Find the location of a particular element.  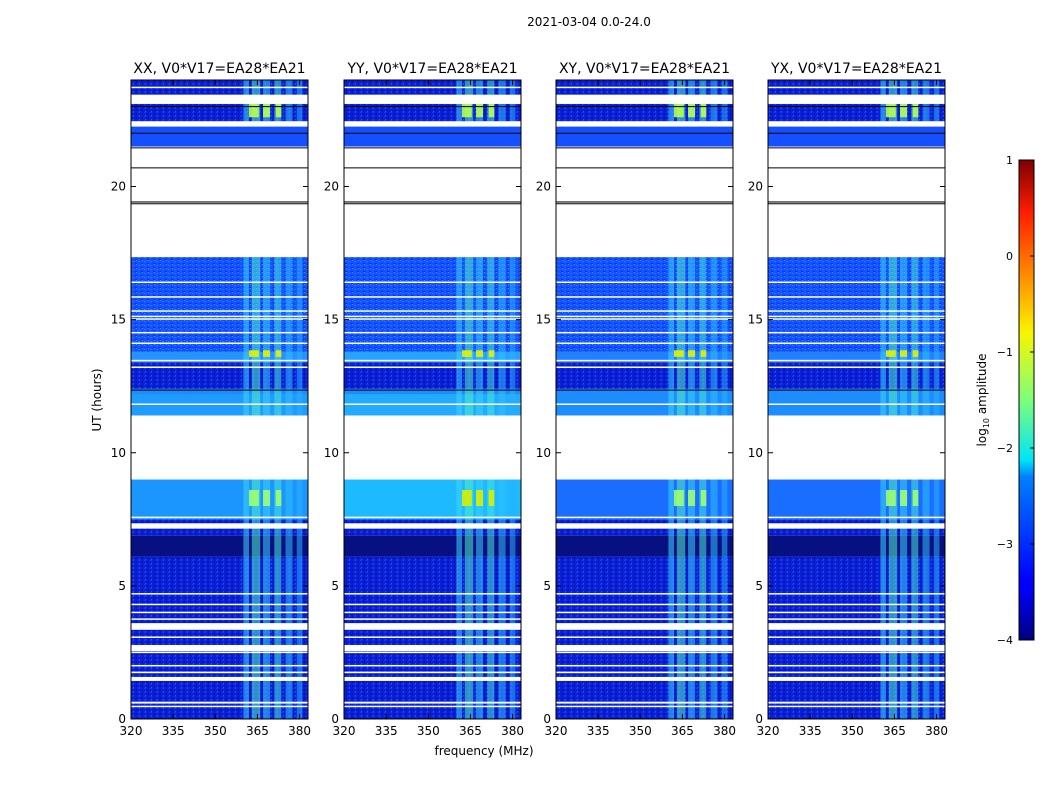

x-tick-label: 335 is located at coordinates (386, 731).